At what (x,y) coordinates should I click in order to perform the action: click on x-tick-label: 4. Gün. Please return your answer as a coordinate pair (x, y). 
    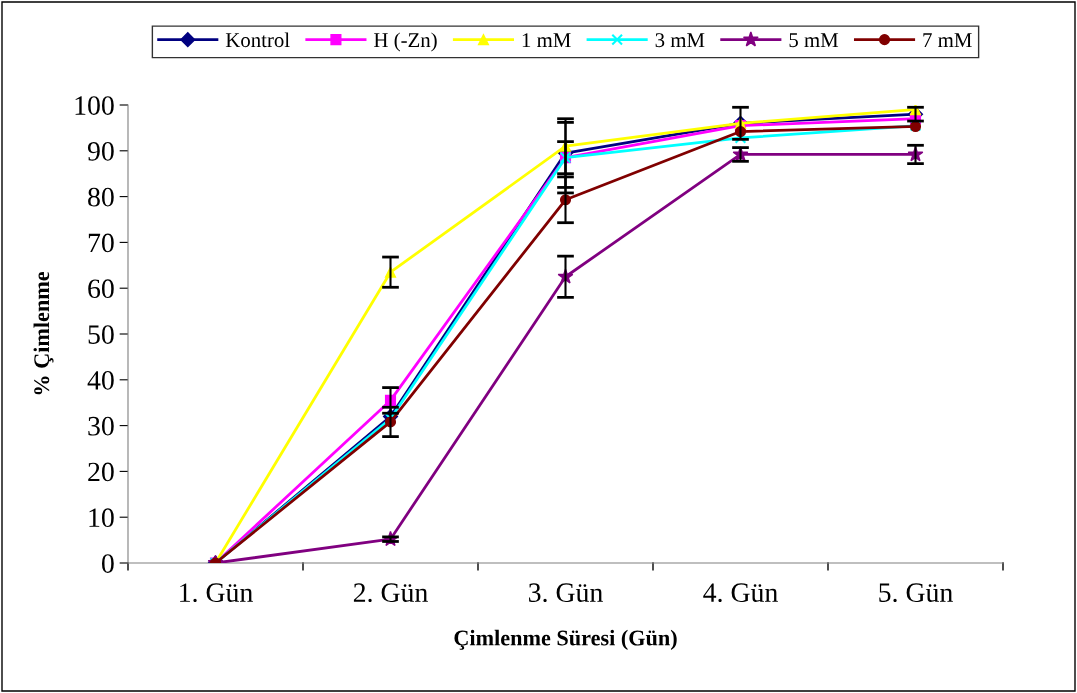
    Looking at the image, I should click on (740, 593).